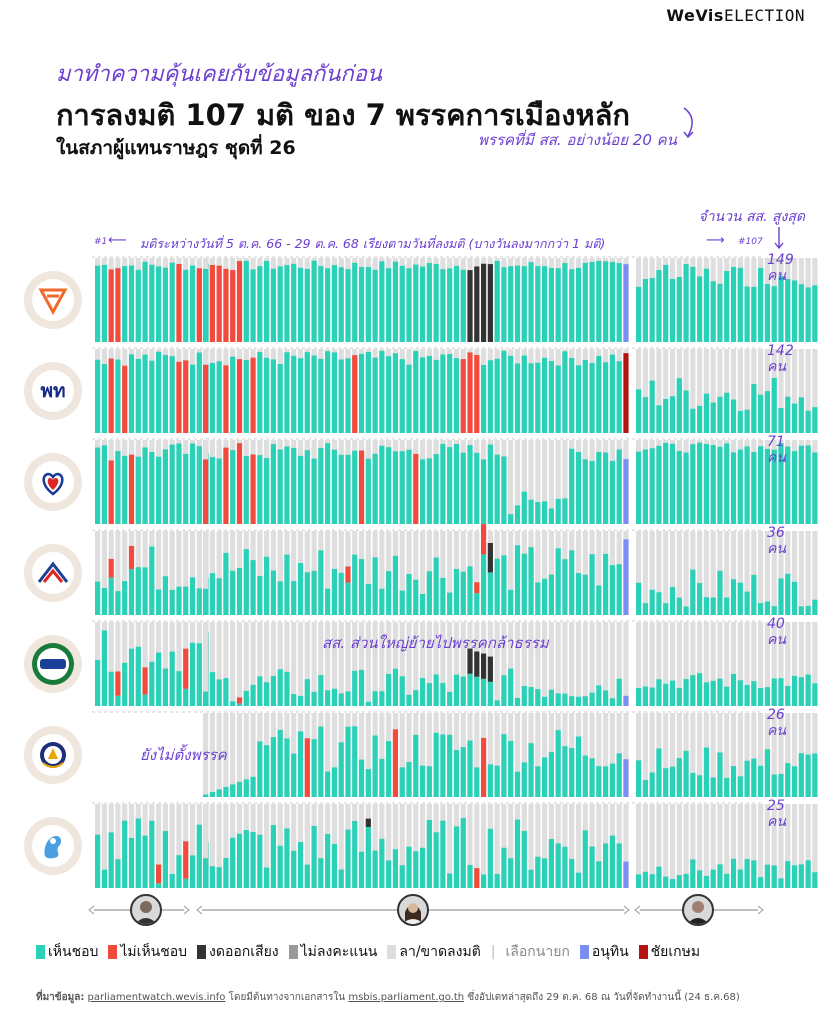 The image size is (819, 1024). I want to click on legend-item-chaikasem: ชัยเกษม, so click(669, 952).